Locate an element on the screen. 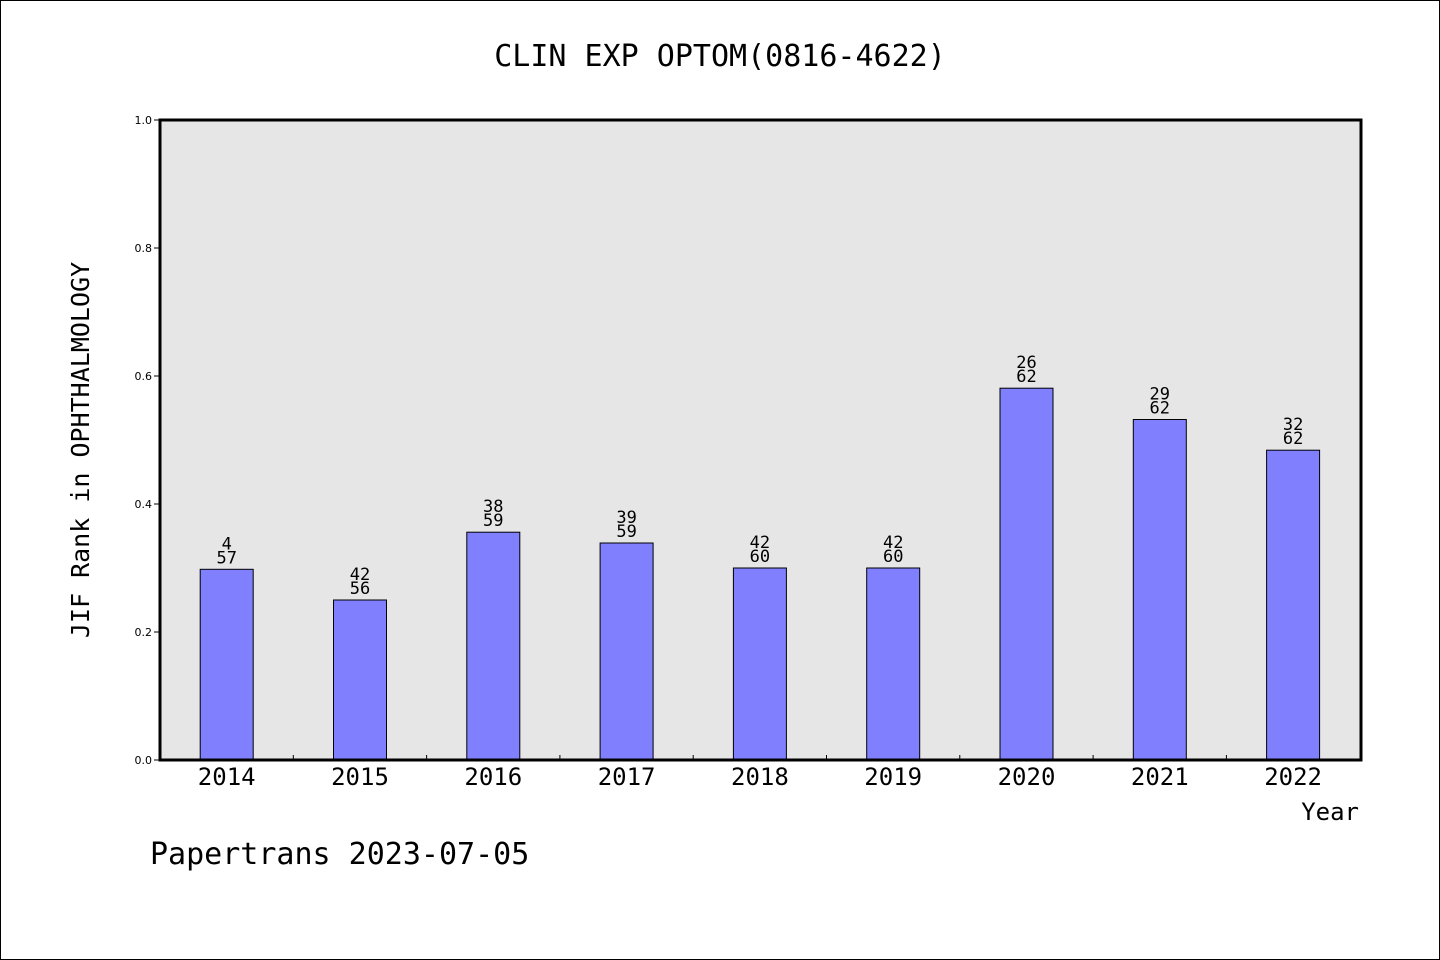 Image resolution: width=1440 pixels, height=960 pixels. y-tick-label-1.0: 1.0 is located at coordinates (144, 120).